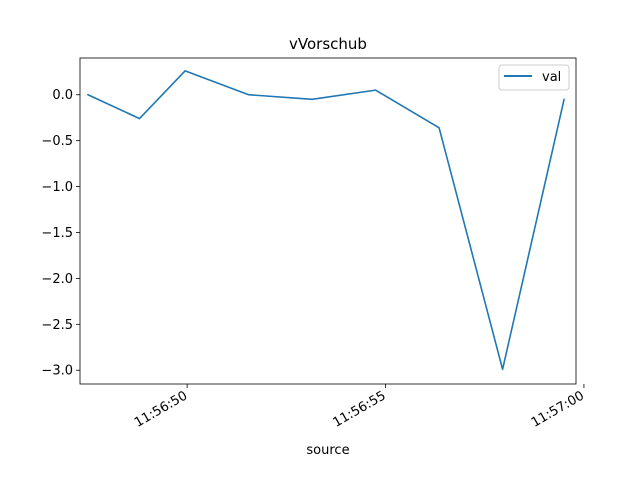  What do you see at coordinates (57, 141) in the screenshot?
I see `y-tick-label: −0.5` at bounding box center [57, 141].